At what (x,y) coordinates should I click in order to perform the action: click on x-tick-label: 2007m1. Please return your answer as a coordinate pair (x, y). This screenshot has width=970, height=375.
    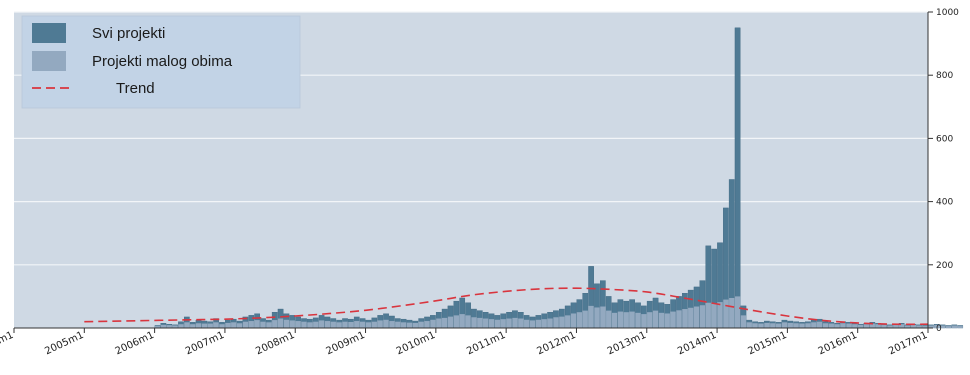
    Looking at the image, I should click on (205, 344).